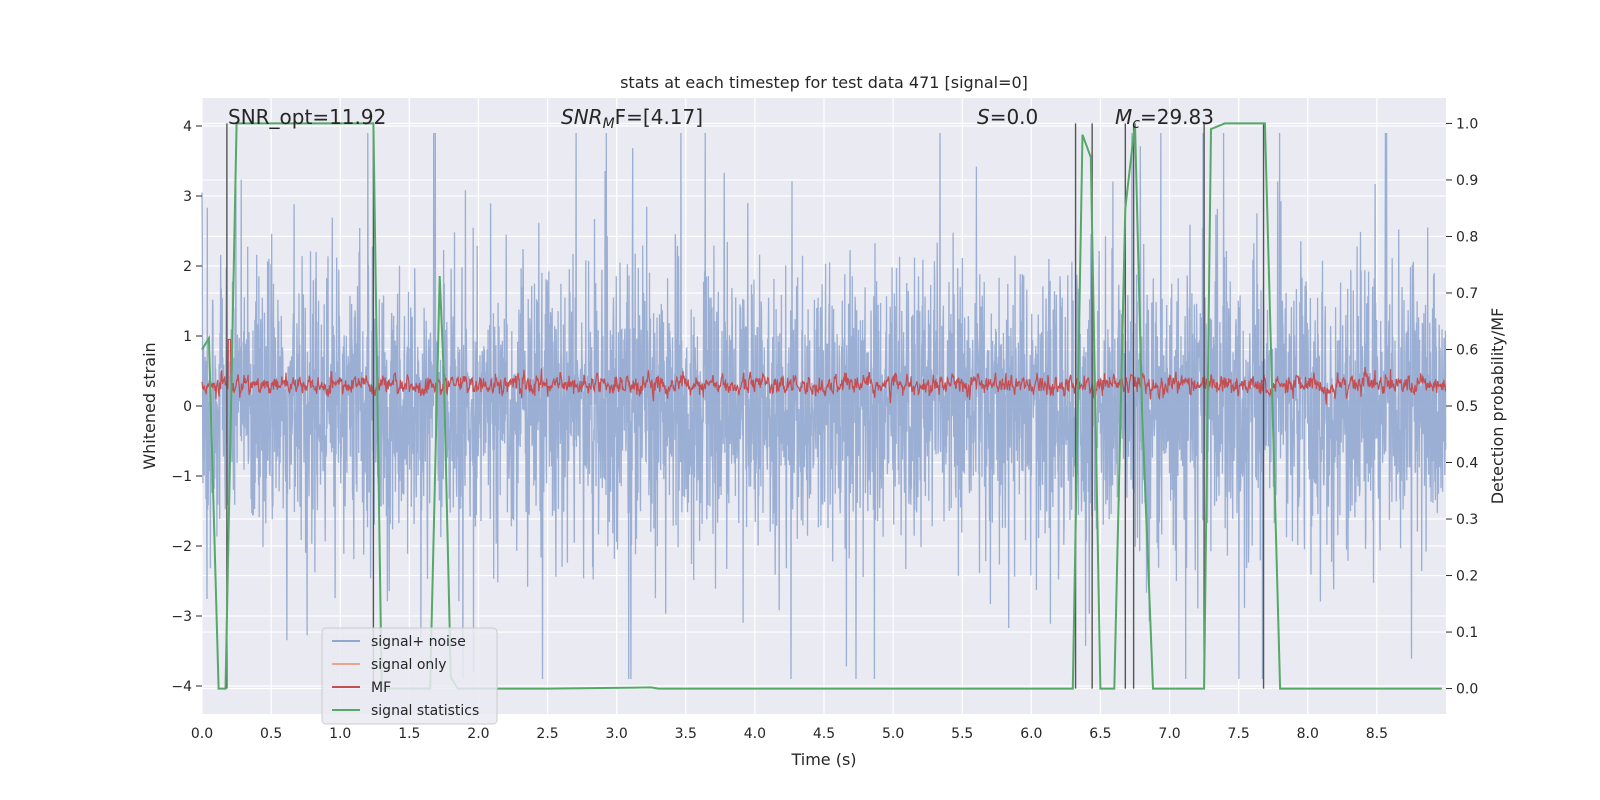 Image resolution: width=1600 pixels, height=800 pixels. I want to click on y-left-tick-label: 0, so click(187, 407).